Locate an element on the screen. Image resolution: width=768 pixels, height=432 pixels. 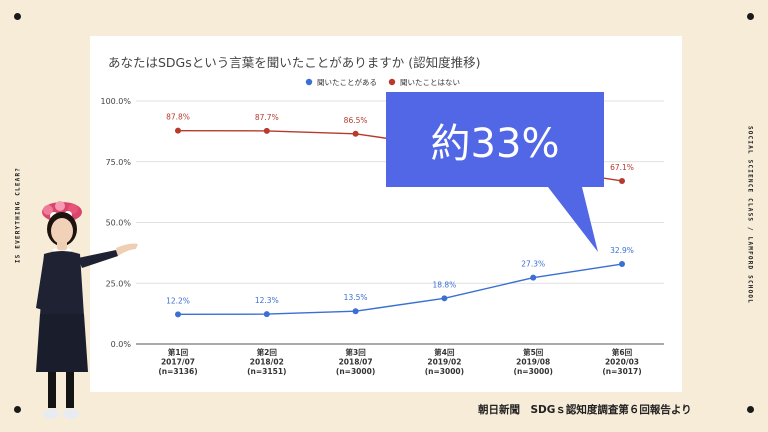
x-tick-line: 2017/07 is located at coordinates (178, 362).